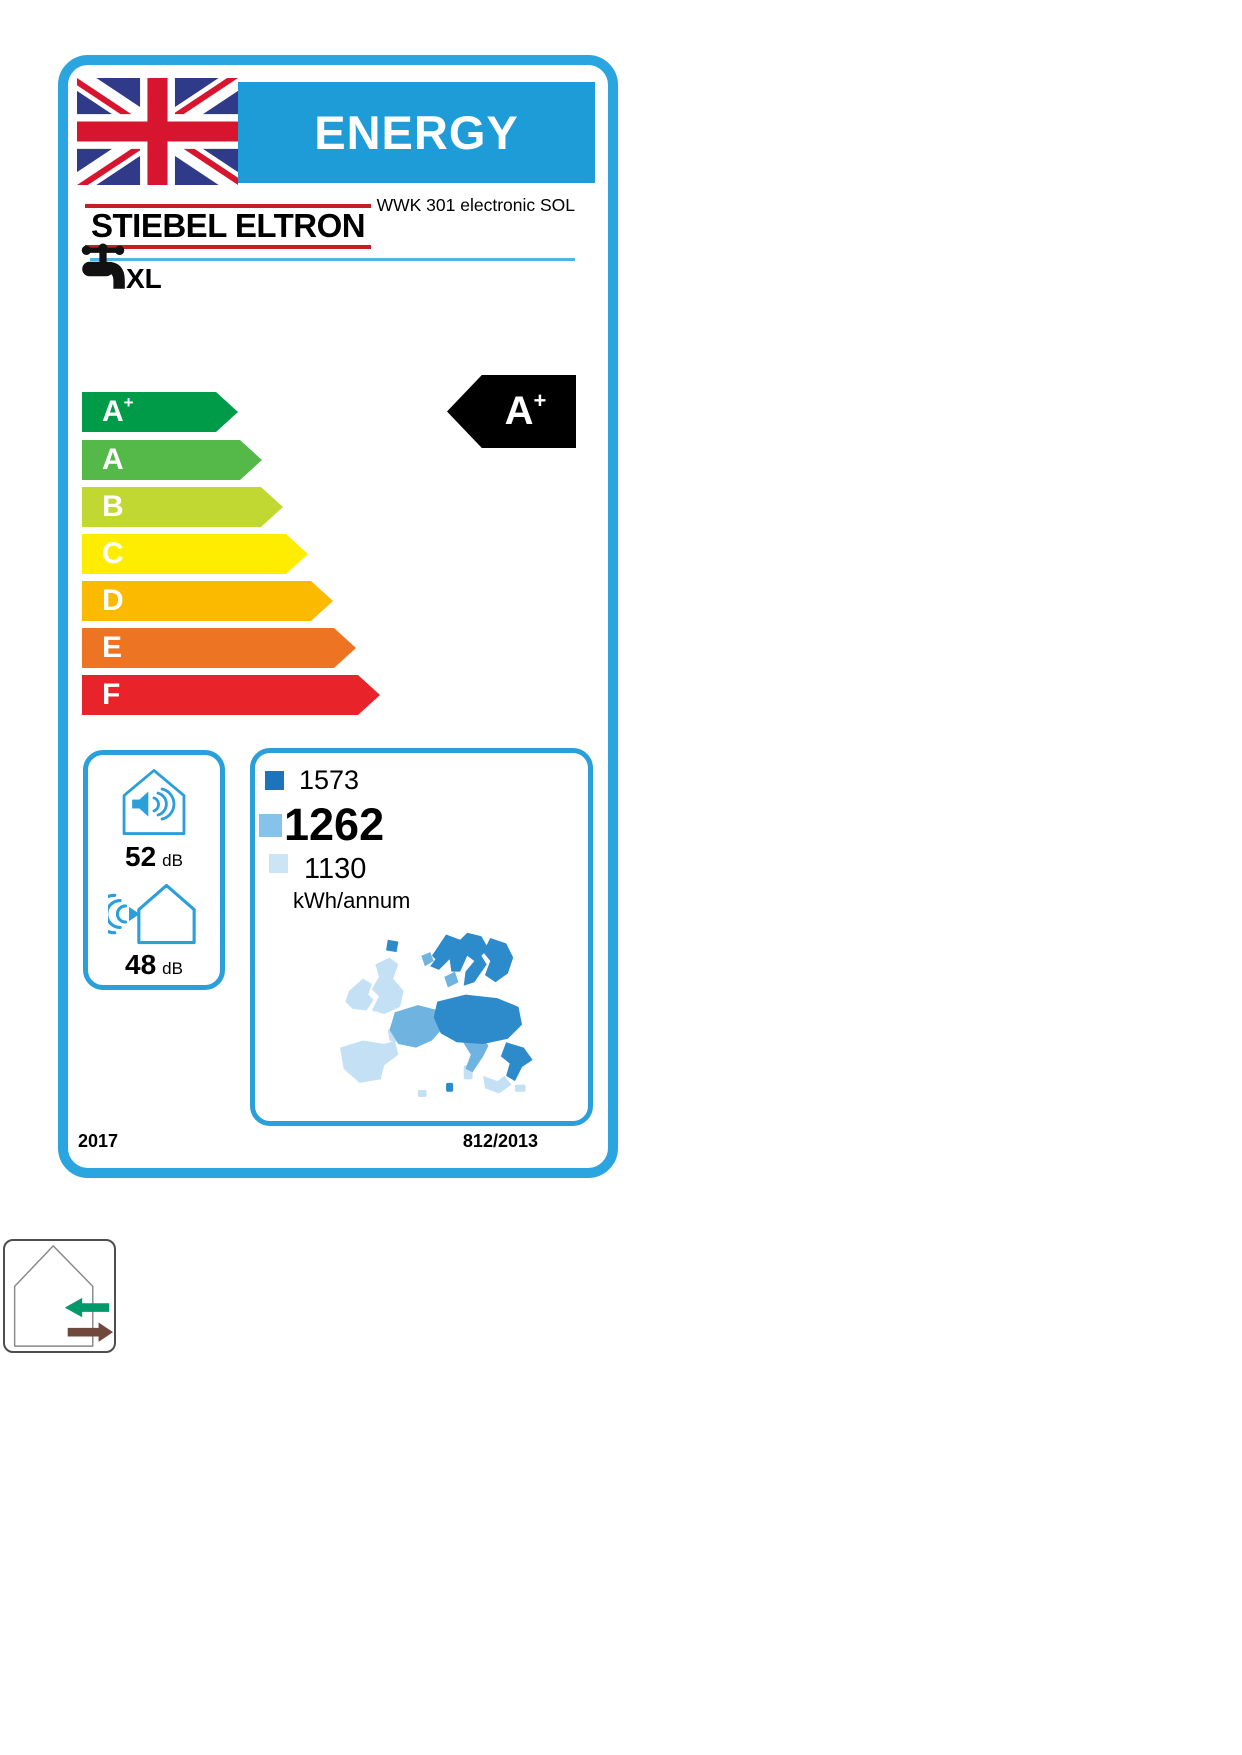  What do you see at coordinates (519, 411) in the screenshot?
I see `rating-letter: A` at bounding box center [519, 411].